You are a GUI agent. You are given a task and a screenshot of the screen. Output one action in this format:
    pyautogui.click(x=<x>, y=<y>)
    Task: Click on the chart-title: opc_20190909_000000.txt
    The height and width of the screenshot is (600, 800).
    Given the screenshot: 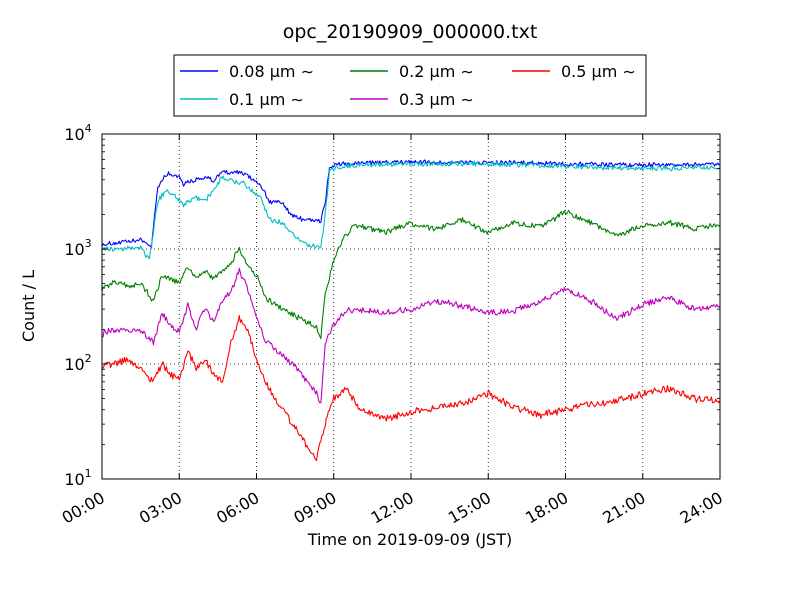 What is the action you would take?
    pyautogui.click(x=410, y=32)
    